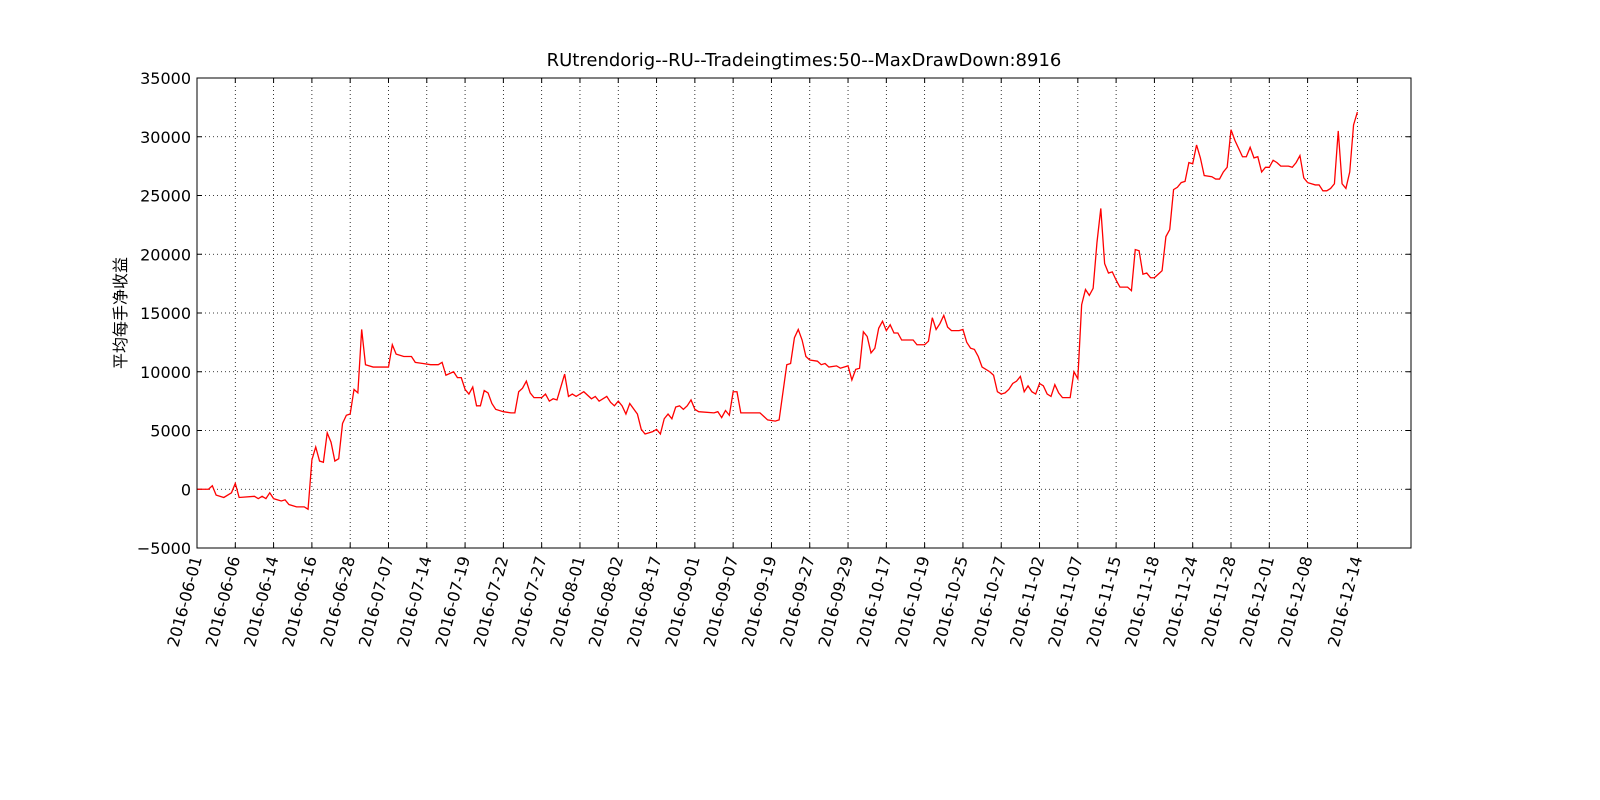 The width and height of the screenshot is (1600, 800). I want to click on y-tick-label: 0, so click(186, 489).